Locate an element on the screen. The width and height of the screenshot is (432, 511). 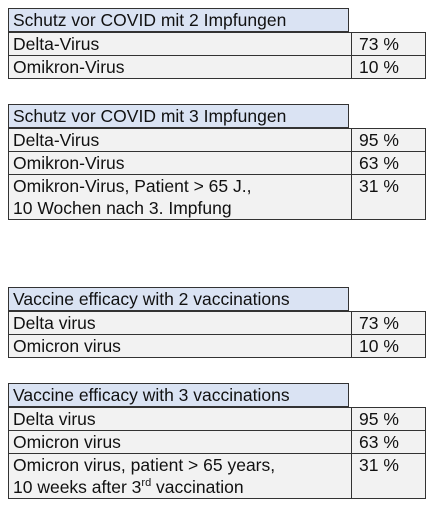
table-row: Omicron virus 63 % is located at coordinates (217, 442).